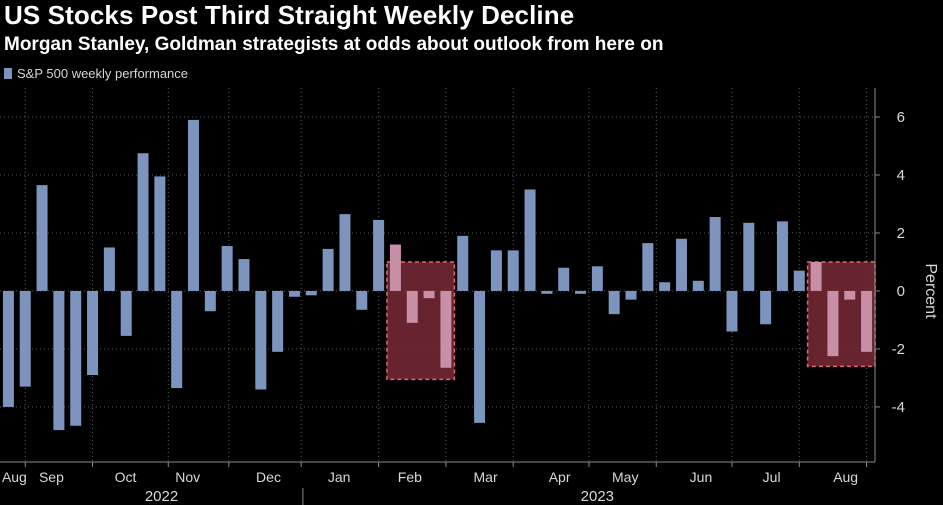 This screenshot has width=943, height=505. What do you see at coordinates (901, 291) in the screenshot?
I see `y-tick-label: 0` at bounding box center [901, 291].